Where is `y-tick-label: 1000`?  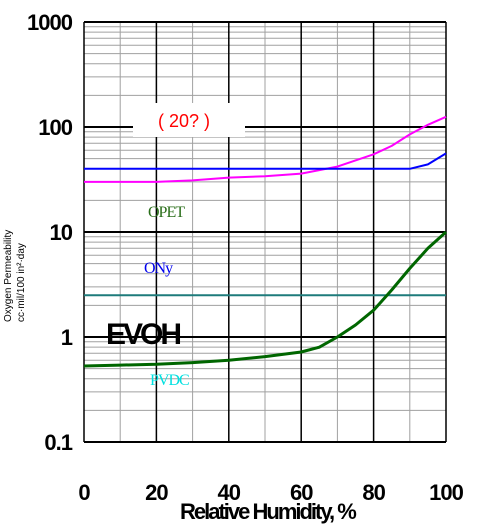 y-tick-label: 1000 is located at coordinates (50, 22).